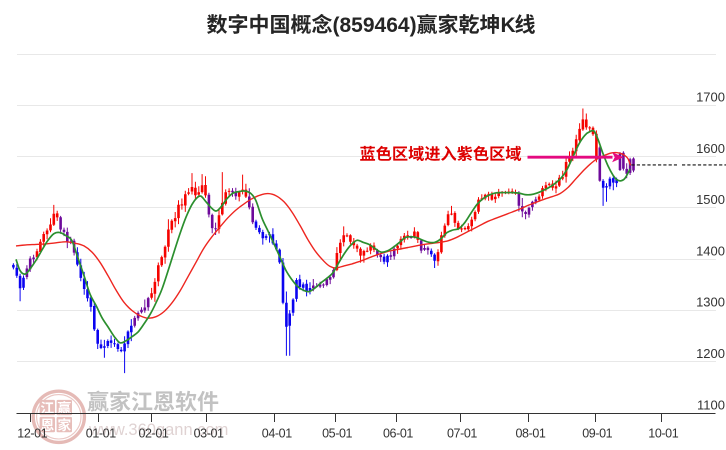 This screenshot has height=450, width=726. What do you see at coordinates (209, 434) in the screenshot?
I see `svg-text: 03-01` at bounding box center [209, 434].